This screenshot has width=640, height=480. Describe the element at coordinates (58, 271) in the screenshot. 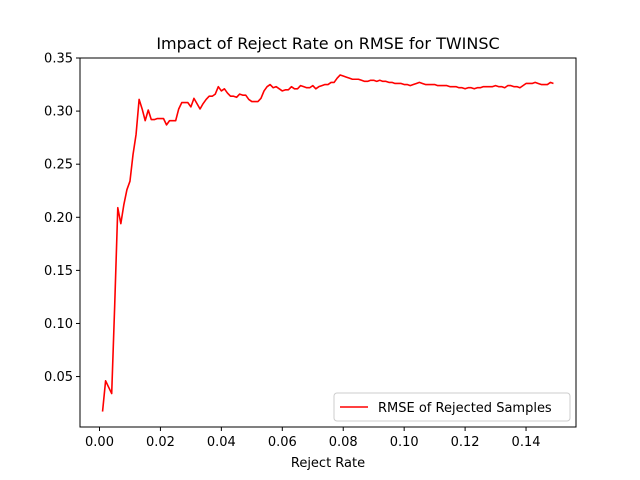

I see `y-tick-label: 0.15` at that location.